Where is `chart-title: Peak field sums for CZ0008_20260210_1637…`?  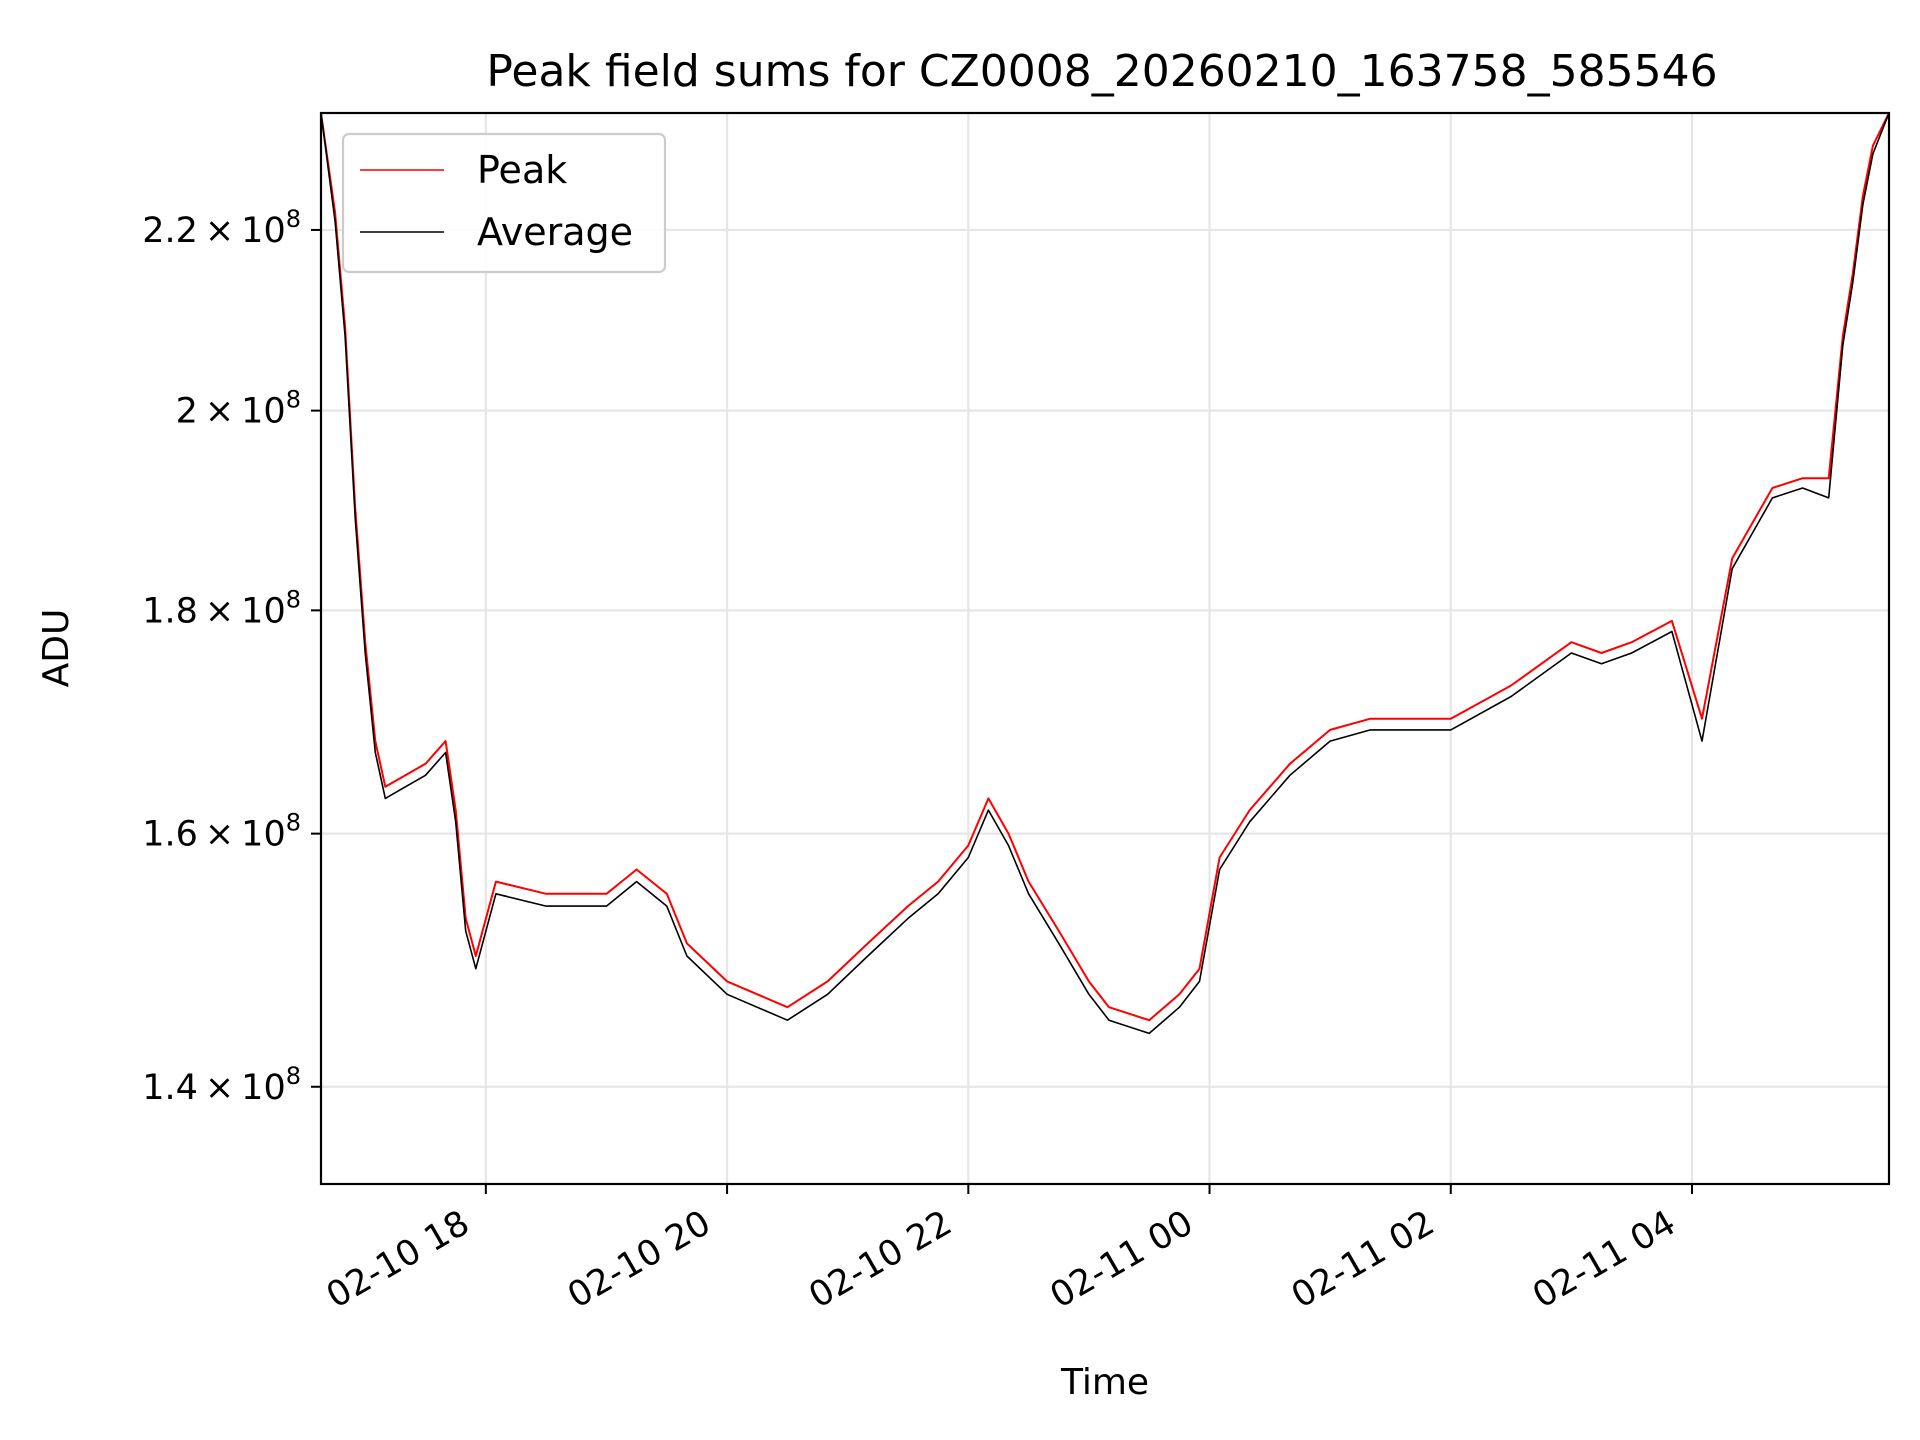 chart-title: Peak field sums for CZ0008_20260210_1637… is located at coordinates (1101, 71).